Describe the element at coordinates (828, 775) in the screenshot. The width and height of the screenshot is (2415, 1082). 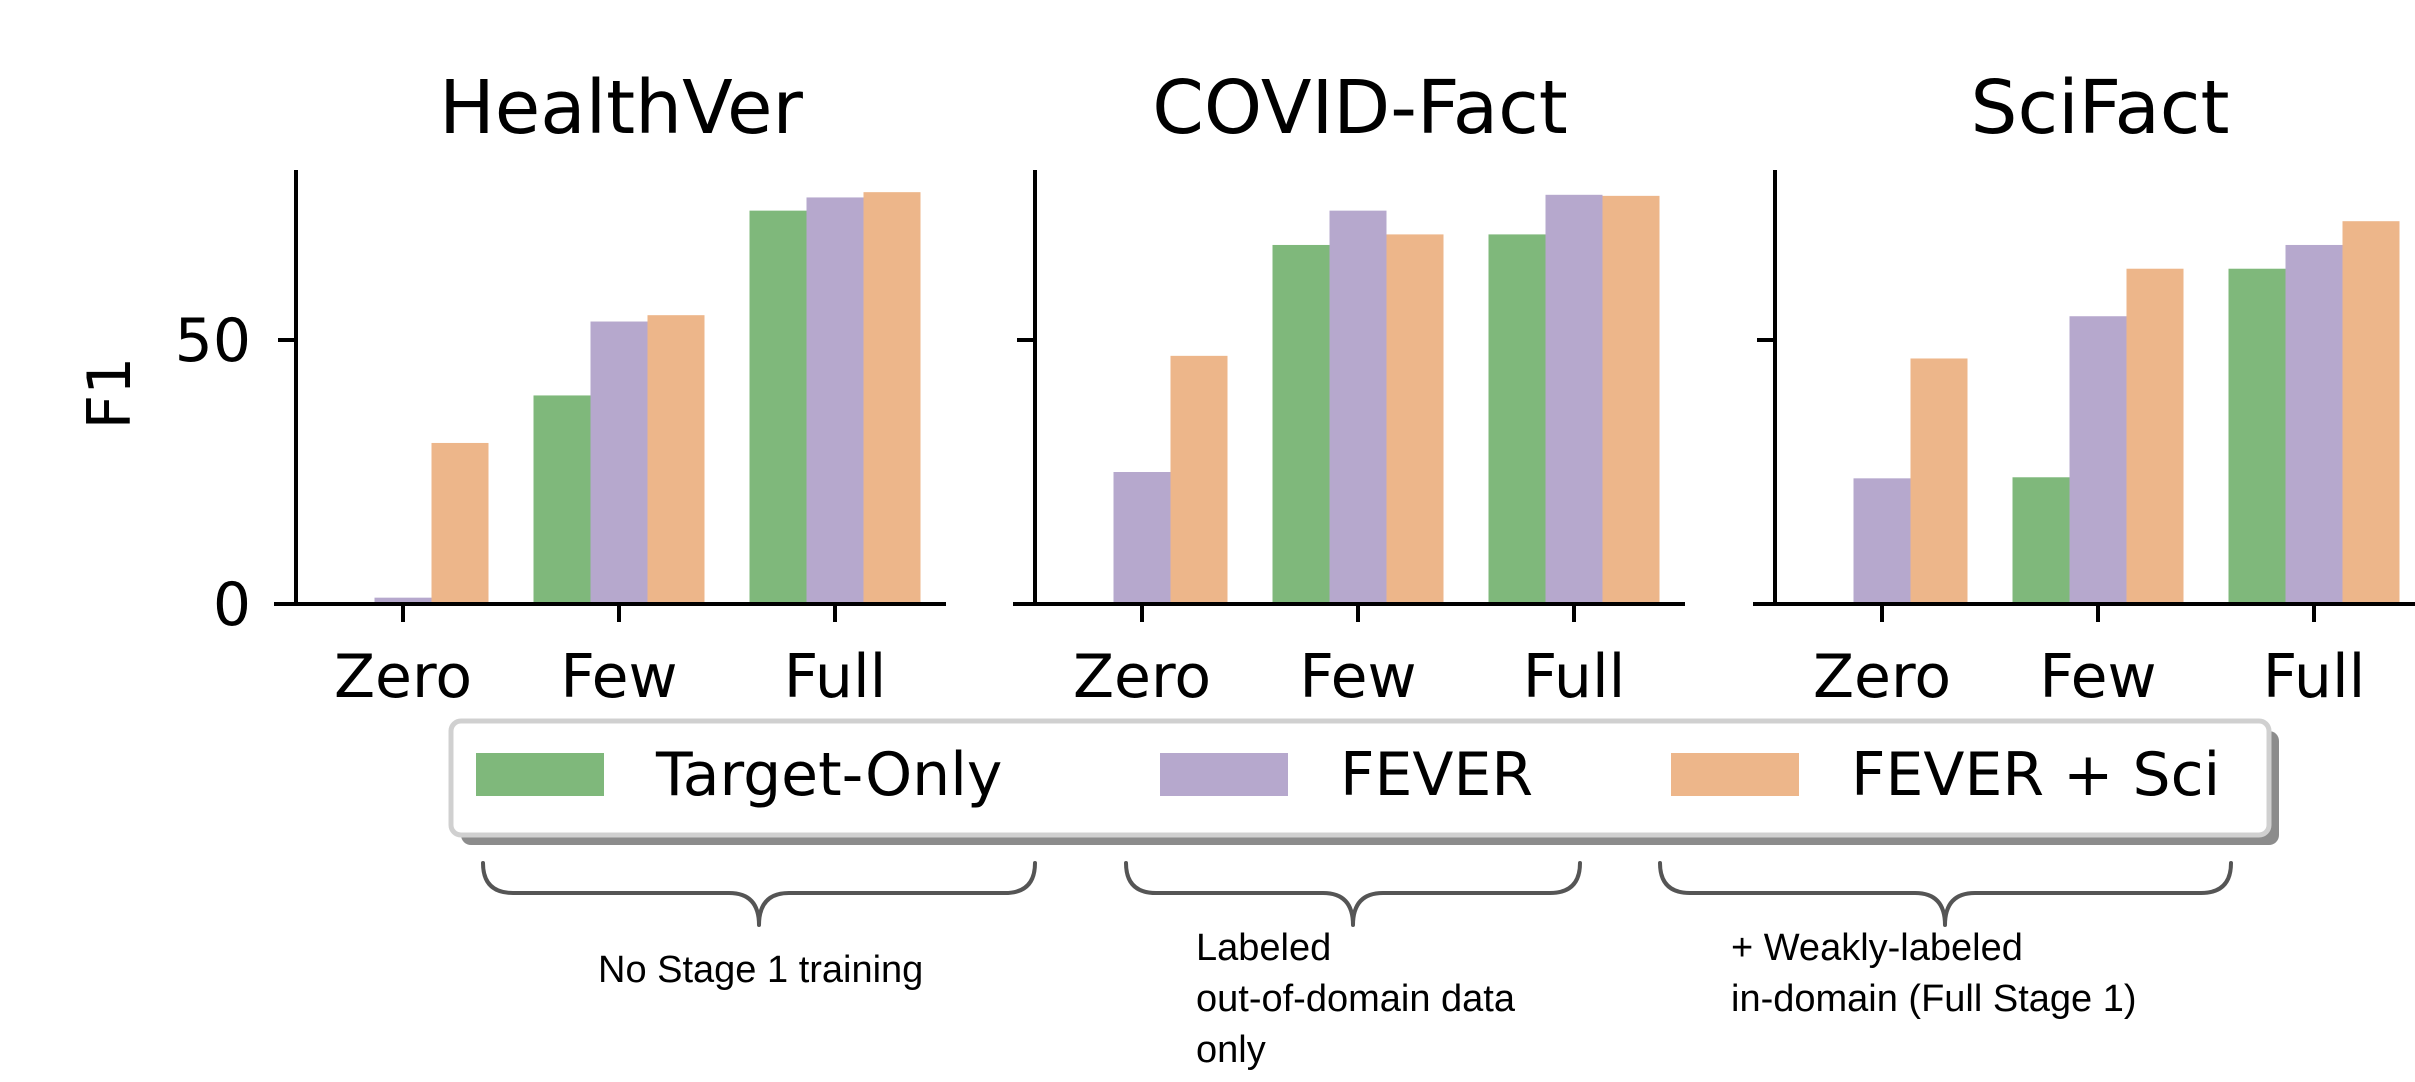
I see `legend-label-target-only: Target-Only` at that location.